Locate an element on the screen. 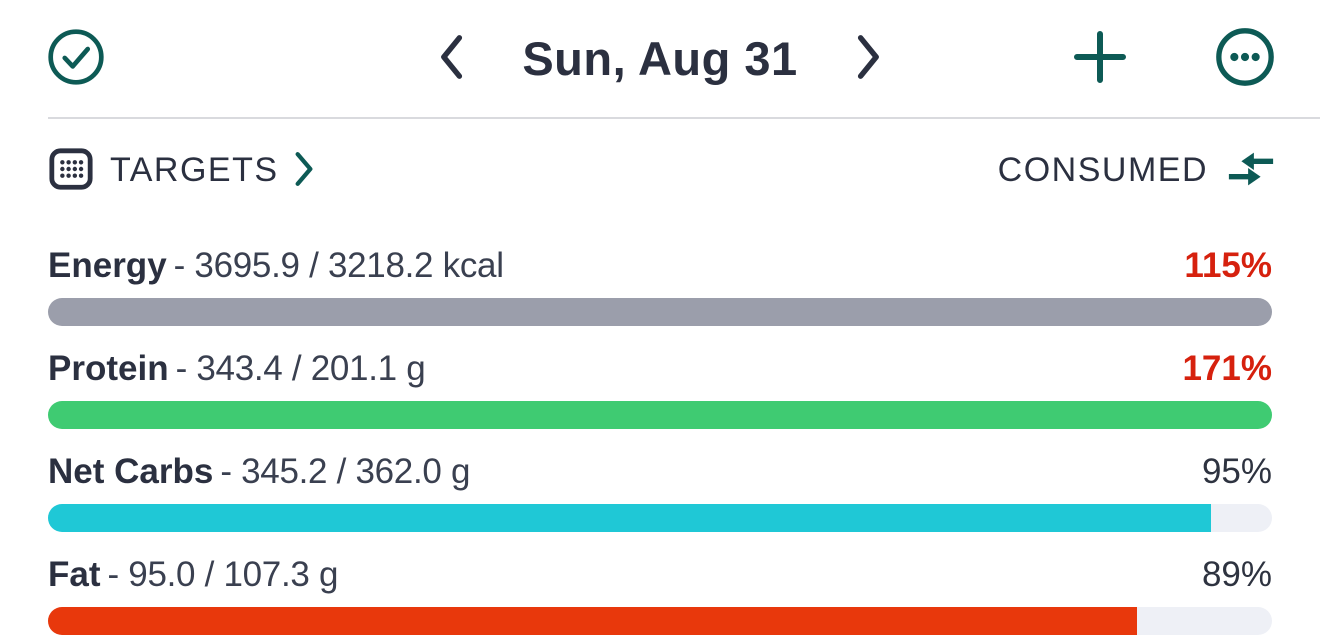  targets-link: TARGETS is located at coordinates (181, 170).